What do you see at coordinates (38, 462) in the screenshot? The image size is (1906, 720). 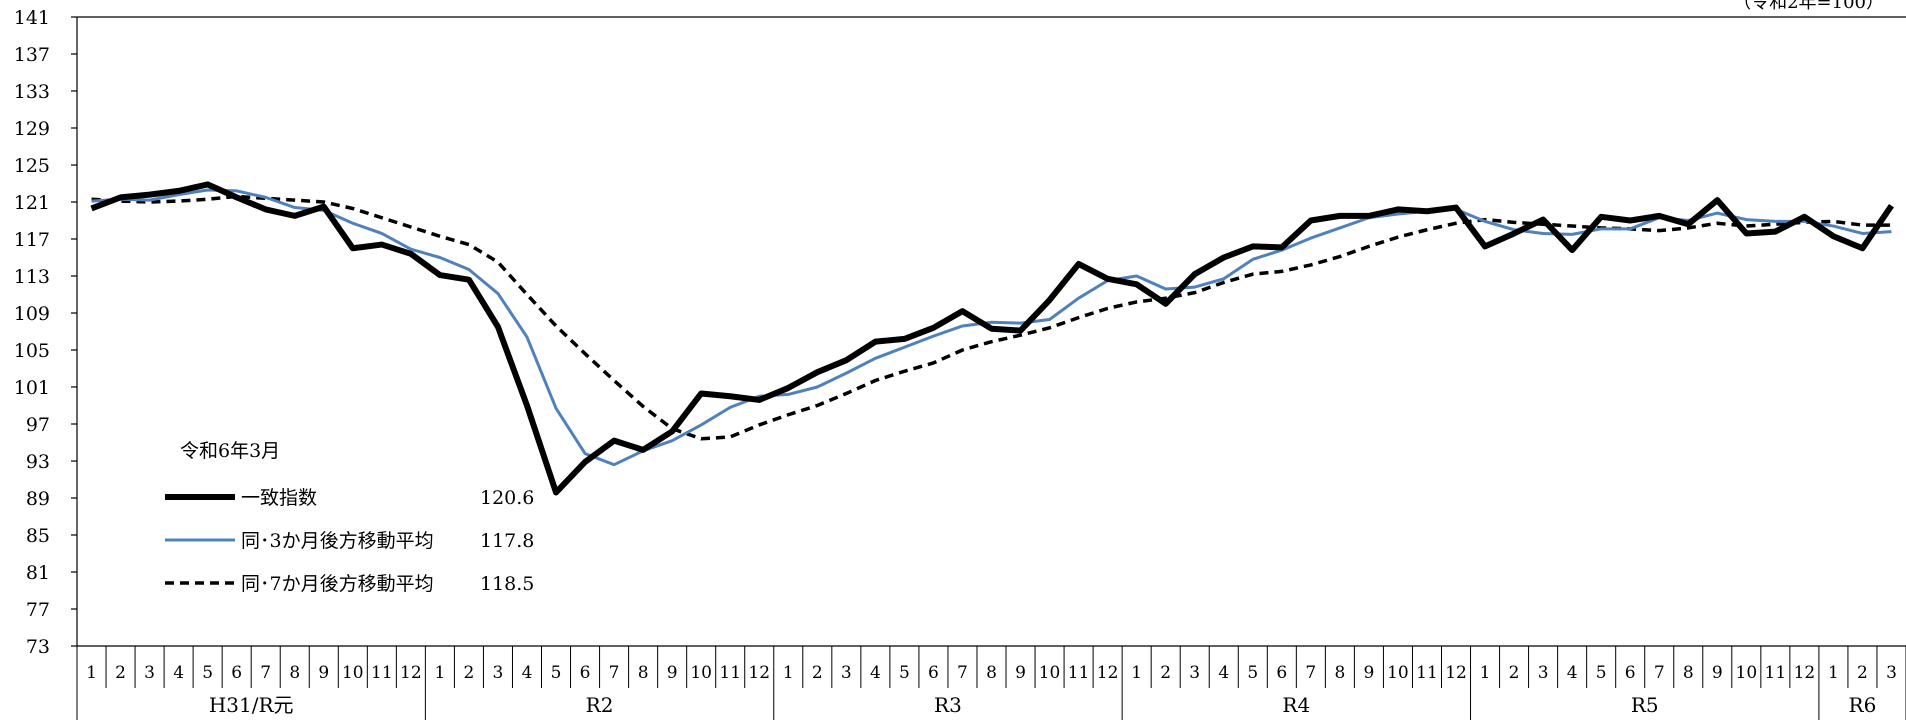 I see `y-tick-label: 93` at bounding box center [38, 462].